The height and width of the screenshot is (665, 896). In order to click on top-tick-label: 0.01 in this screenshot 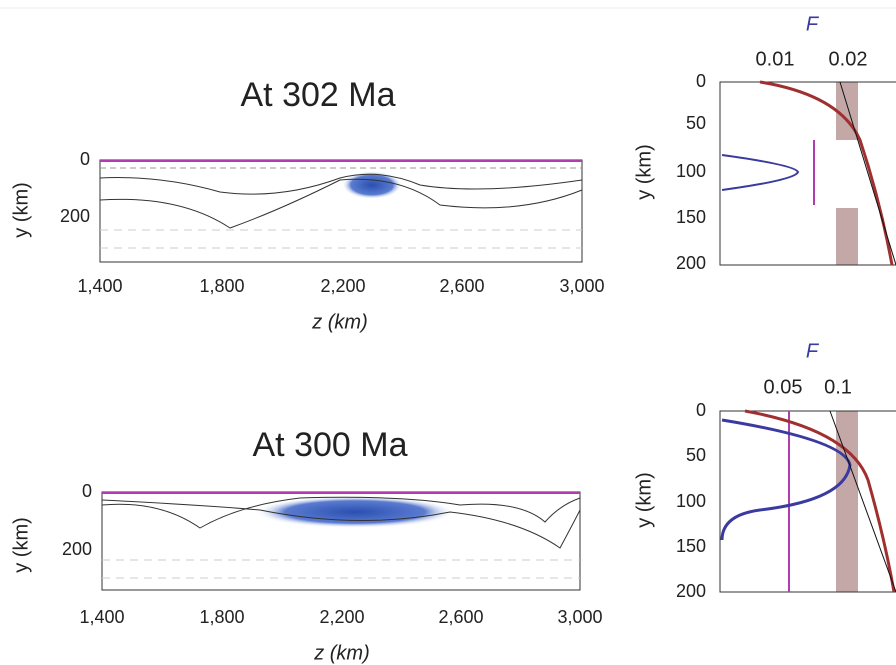, I will do `click(775, 59)`.